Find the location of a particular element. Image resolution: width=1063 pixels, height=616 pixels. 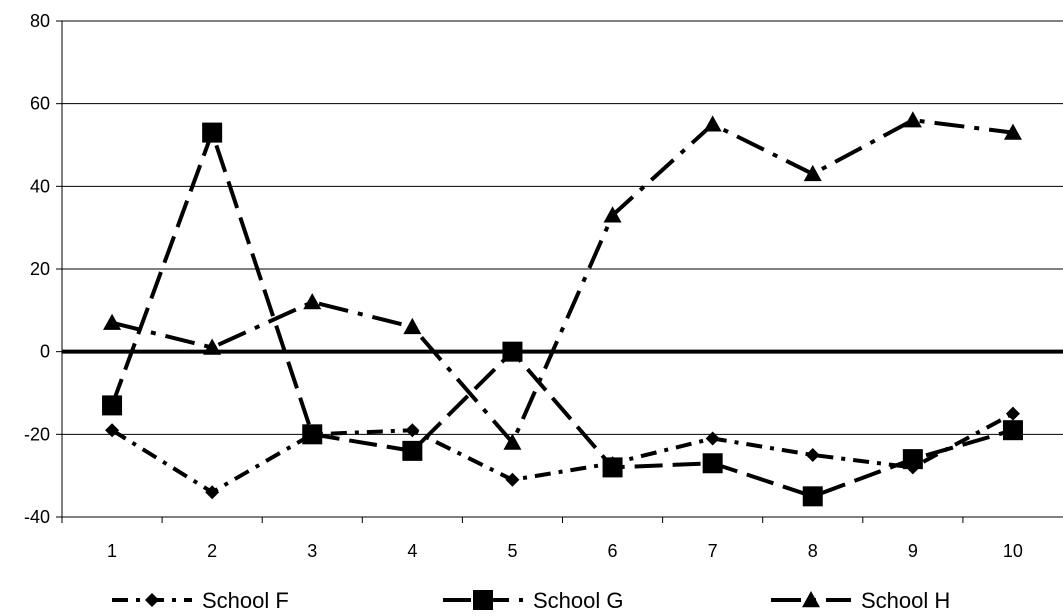

series-line-school-f is located at coordinates (562, 453).